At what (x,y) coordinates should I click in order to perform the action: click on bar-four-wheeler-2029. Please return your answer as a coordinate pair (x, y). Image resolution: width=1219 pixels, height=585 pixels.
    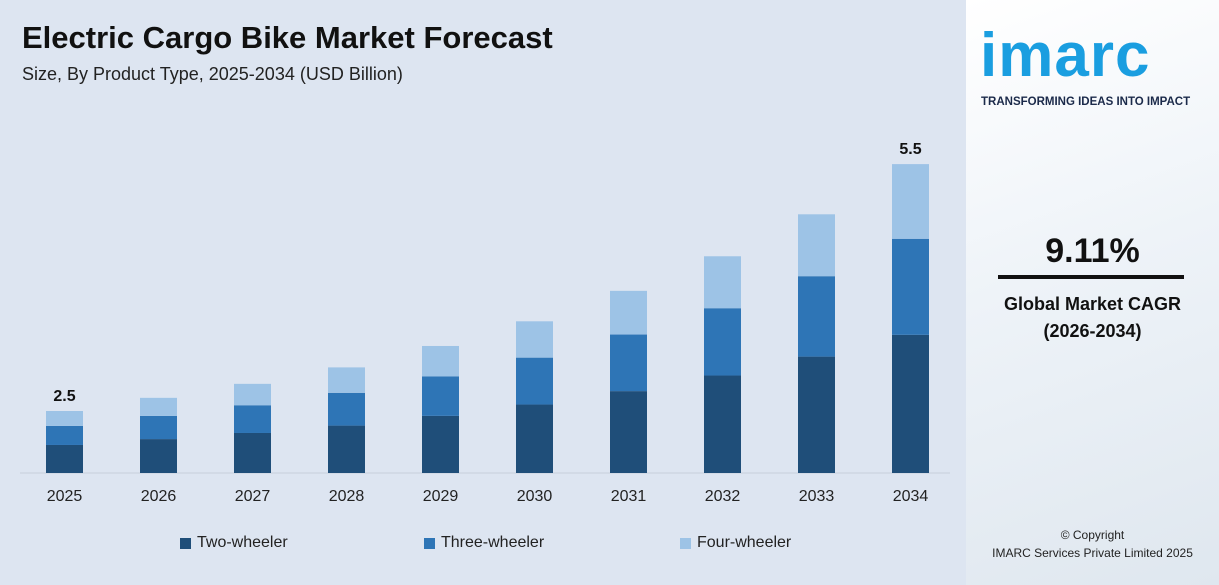
    Looking at the image, I should click on (440, 361).